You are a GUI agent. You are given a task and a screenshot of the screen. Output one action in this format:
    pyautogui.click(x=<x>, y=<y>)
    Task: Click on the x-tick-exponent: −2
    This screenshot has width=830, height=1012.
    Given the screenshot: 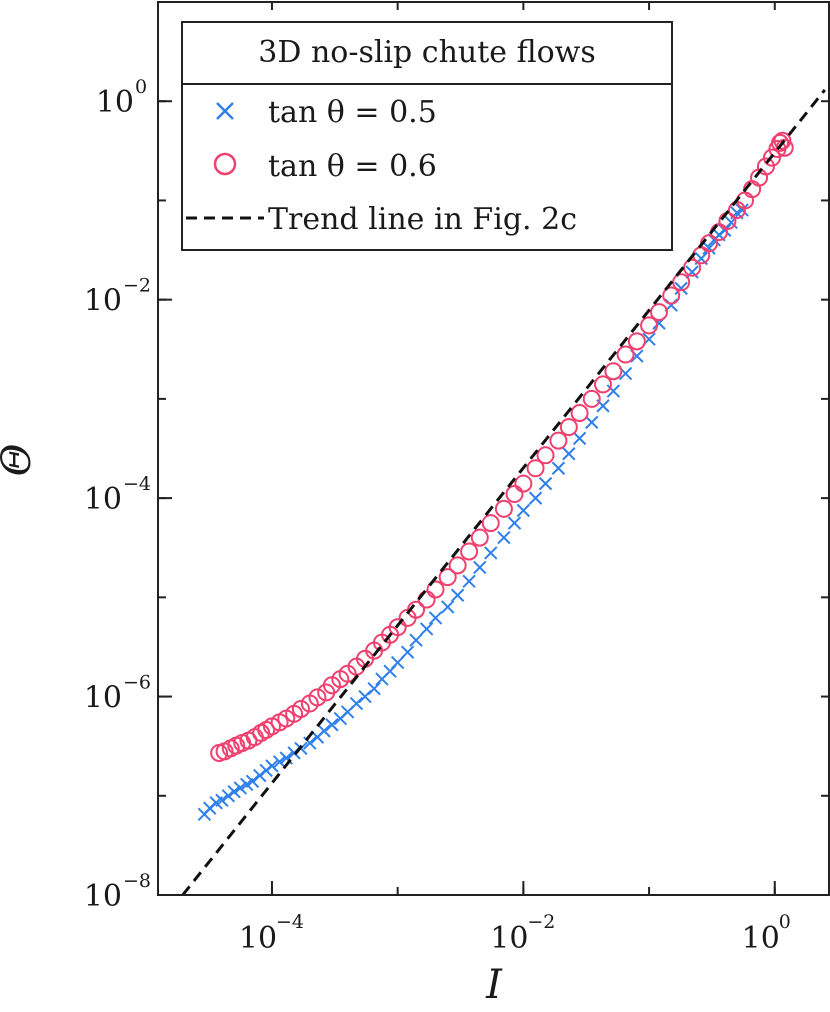 What is the action you would take?
    pyautogui.click(x=541, y=922)
    